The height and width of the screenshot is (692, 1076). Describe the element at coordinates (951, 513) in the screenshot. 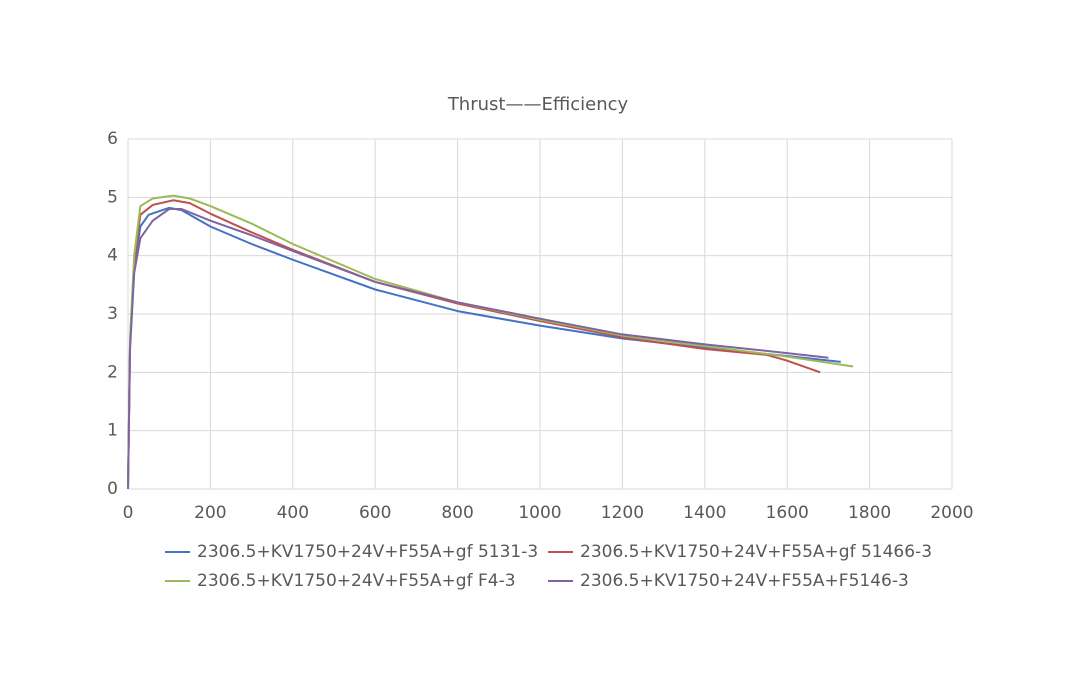

I see `x-tick-label: 2000` at that location.